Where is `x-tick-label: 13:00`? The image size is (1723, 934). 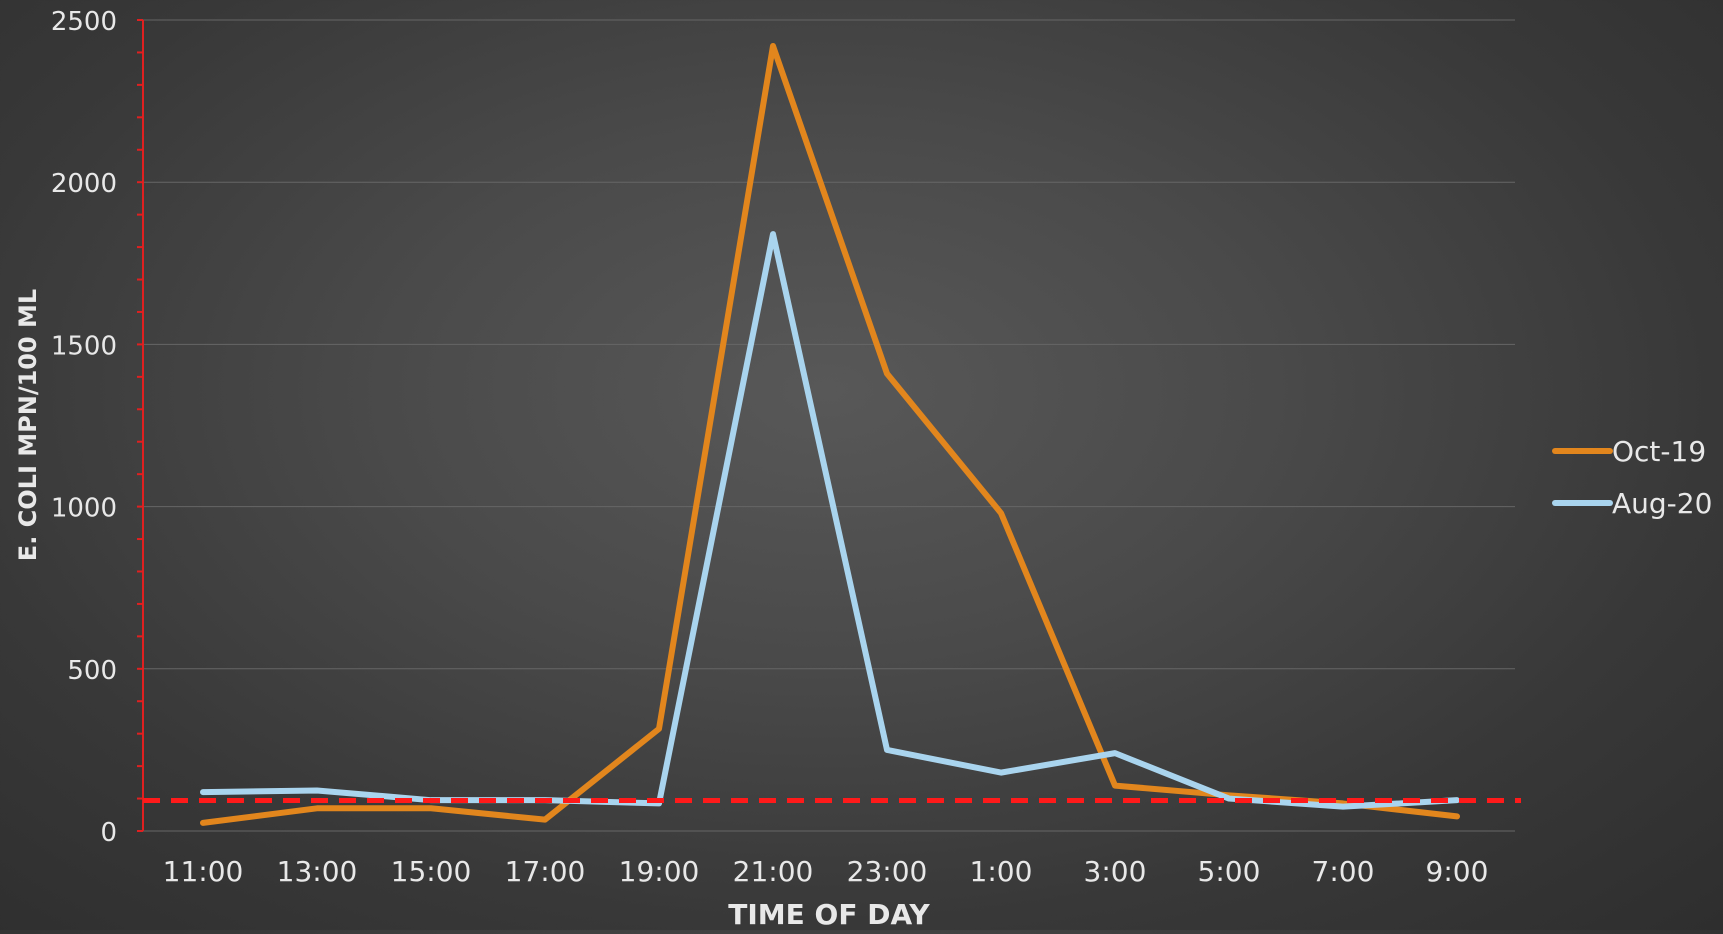 x-tick-label: 13:00 is located at coordinates (317, 871).